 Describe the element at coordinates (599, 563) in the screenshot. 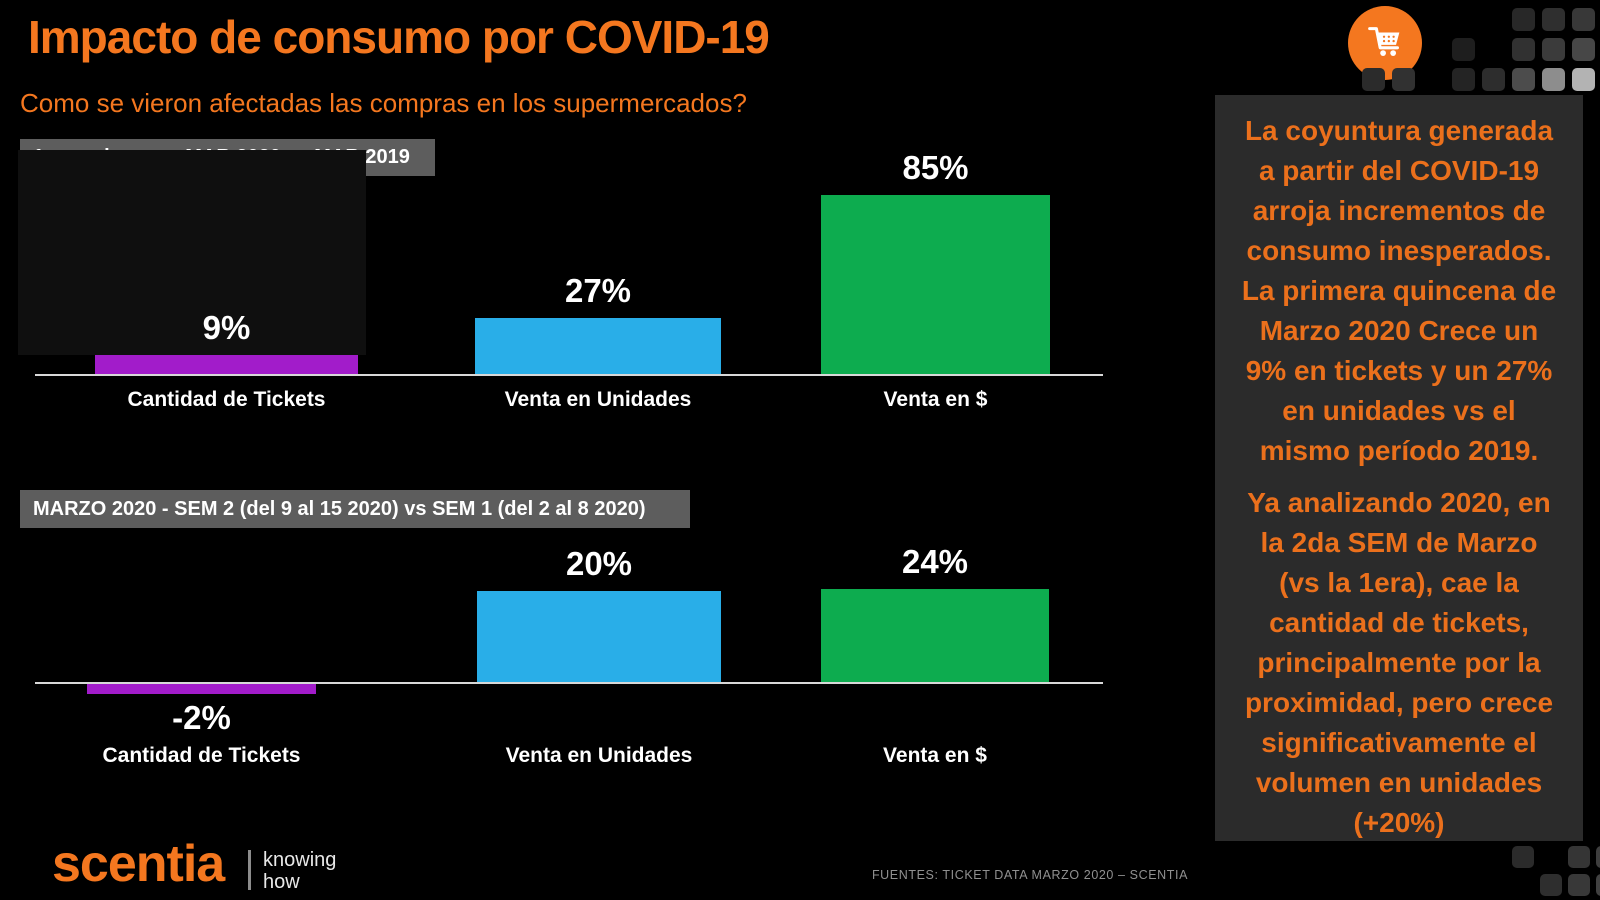

I see `chart2-value-label-2: 20%` at that location.